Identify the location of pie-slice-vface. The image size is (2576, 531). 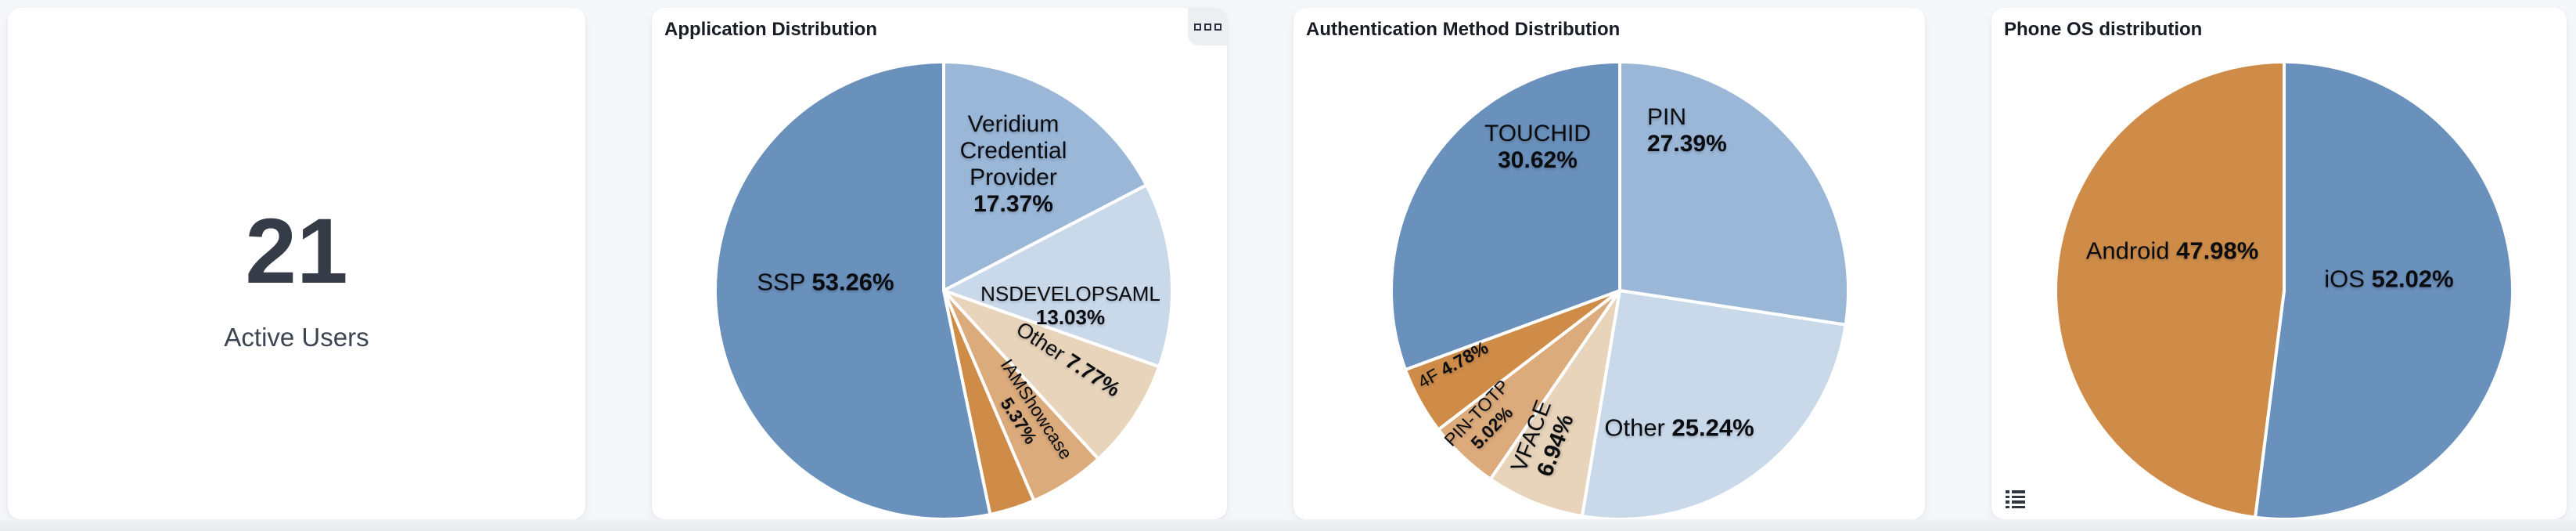
(1555, 403).